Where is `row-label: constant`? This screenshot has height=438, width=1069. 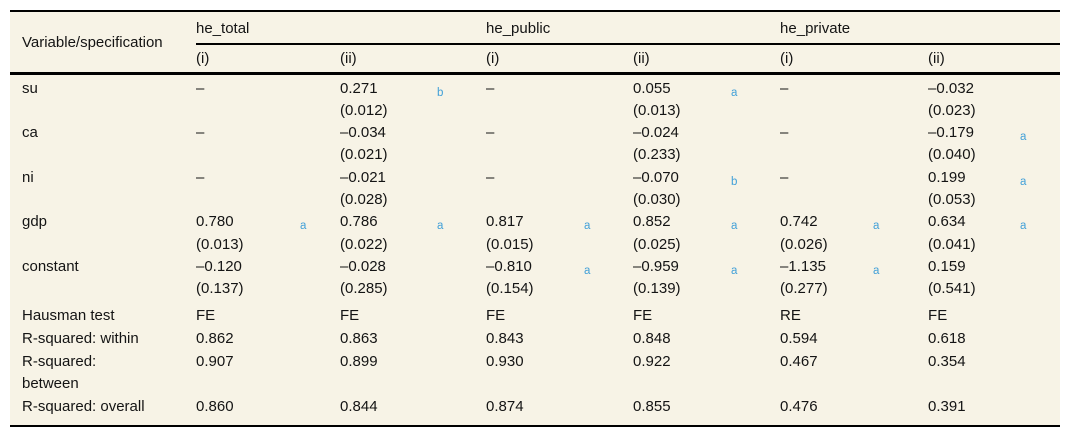
row-label: constant is located at coordinates (50, 266).